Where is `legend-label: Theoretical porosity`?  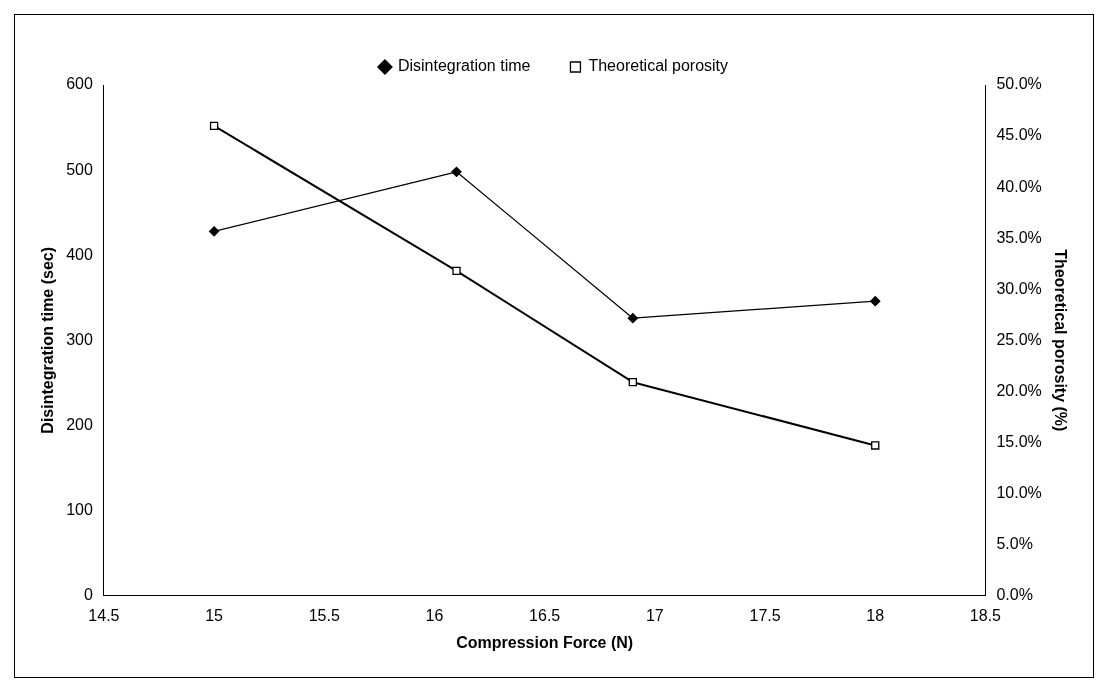
legend-label: Theoretical porosity is located at coordinates (658, 66).